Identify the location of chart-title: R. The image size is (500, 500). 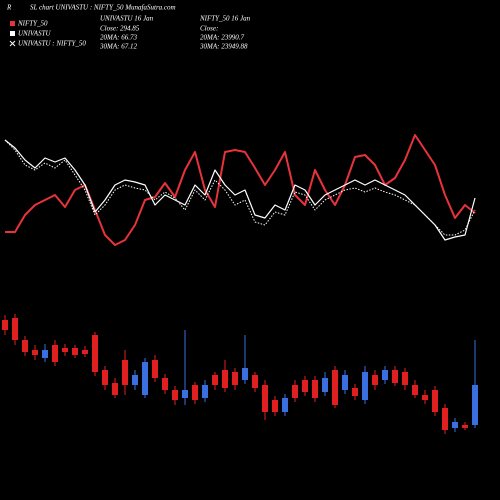
(9, 8).